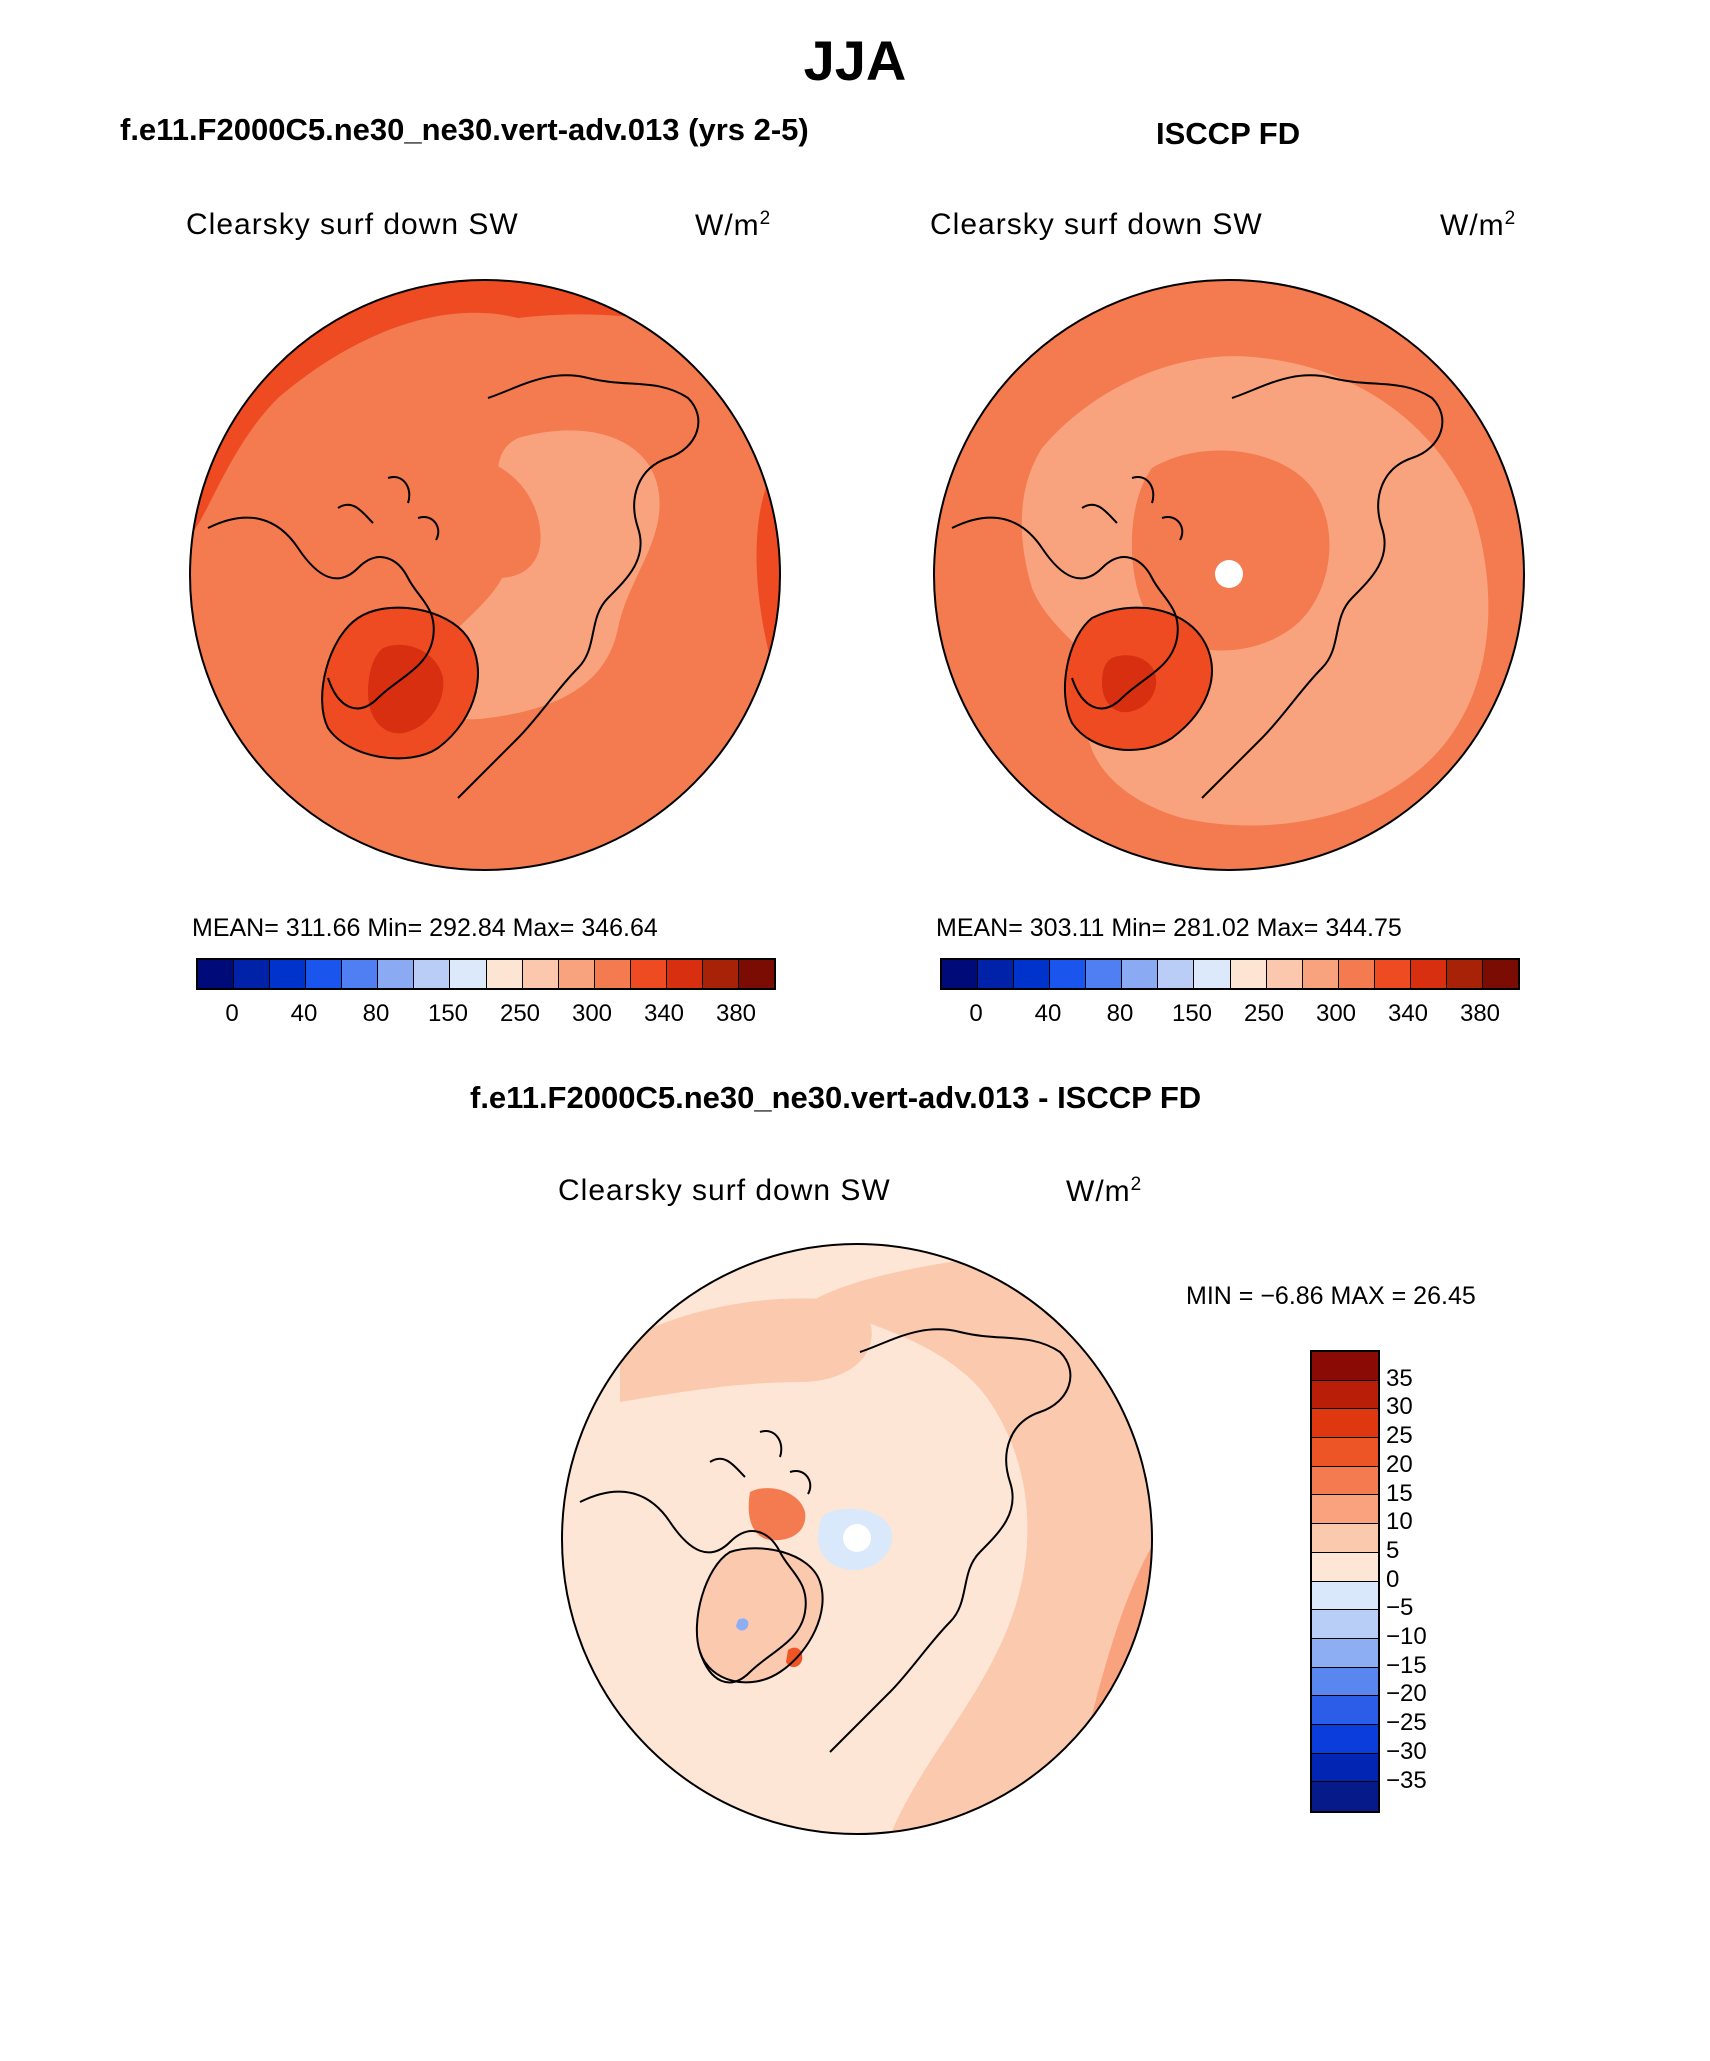 The height and width of the screenshot is (2061, 1710). I want to click on obs-colorbar-tick-label: 340, so click(1408, 1013).